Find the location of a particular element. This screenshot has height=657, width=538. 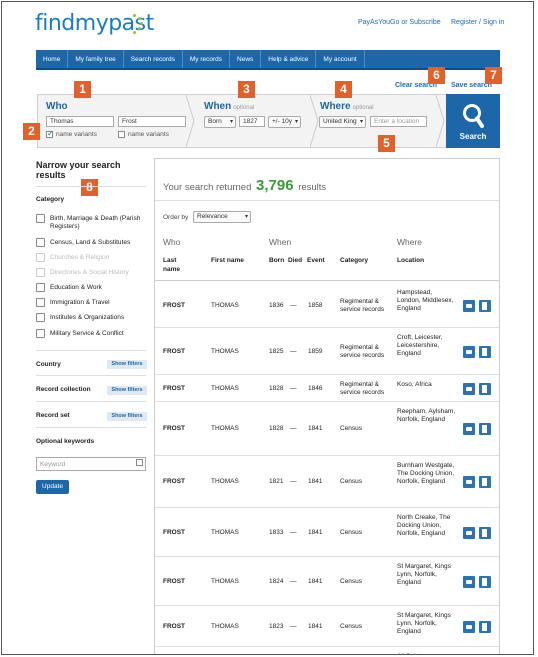

search-button: Search is located at coordinates (473, 121).